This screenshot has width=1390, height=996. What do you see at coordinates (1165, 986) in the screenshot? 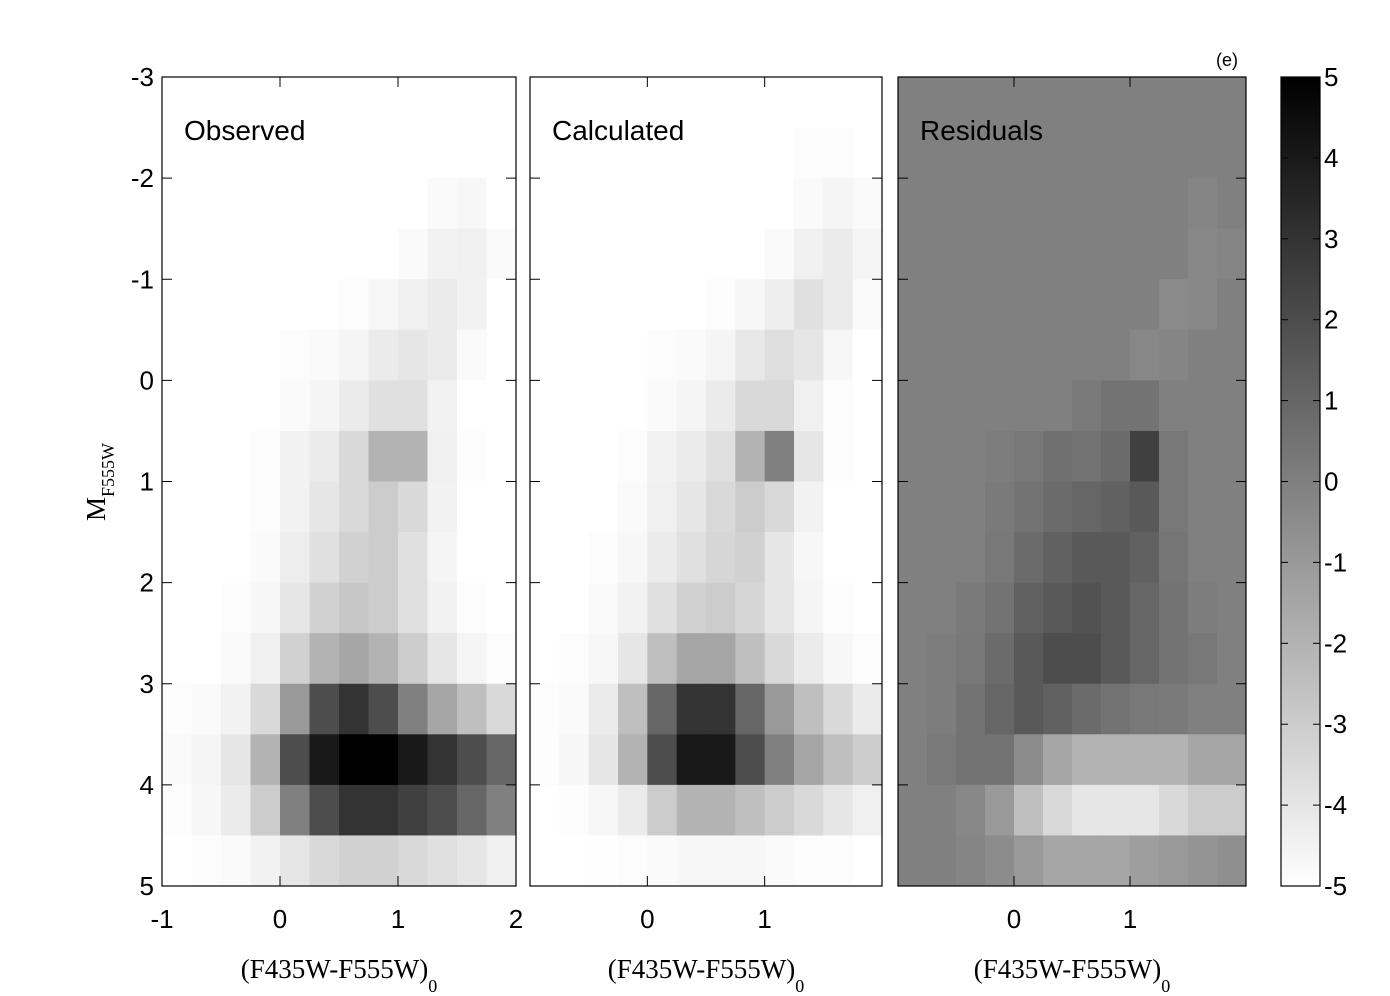
I see `x-axis-label-sub: 0` at bounding box center [1165, 986].